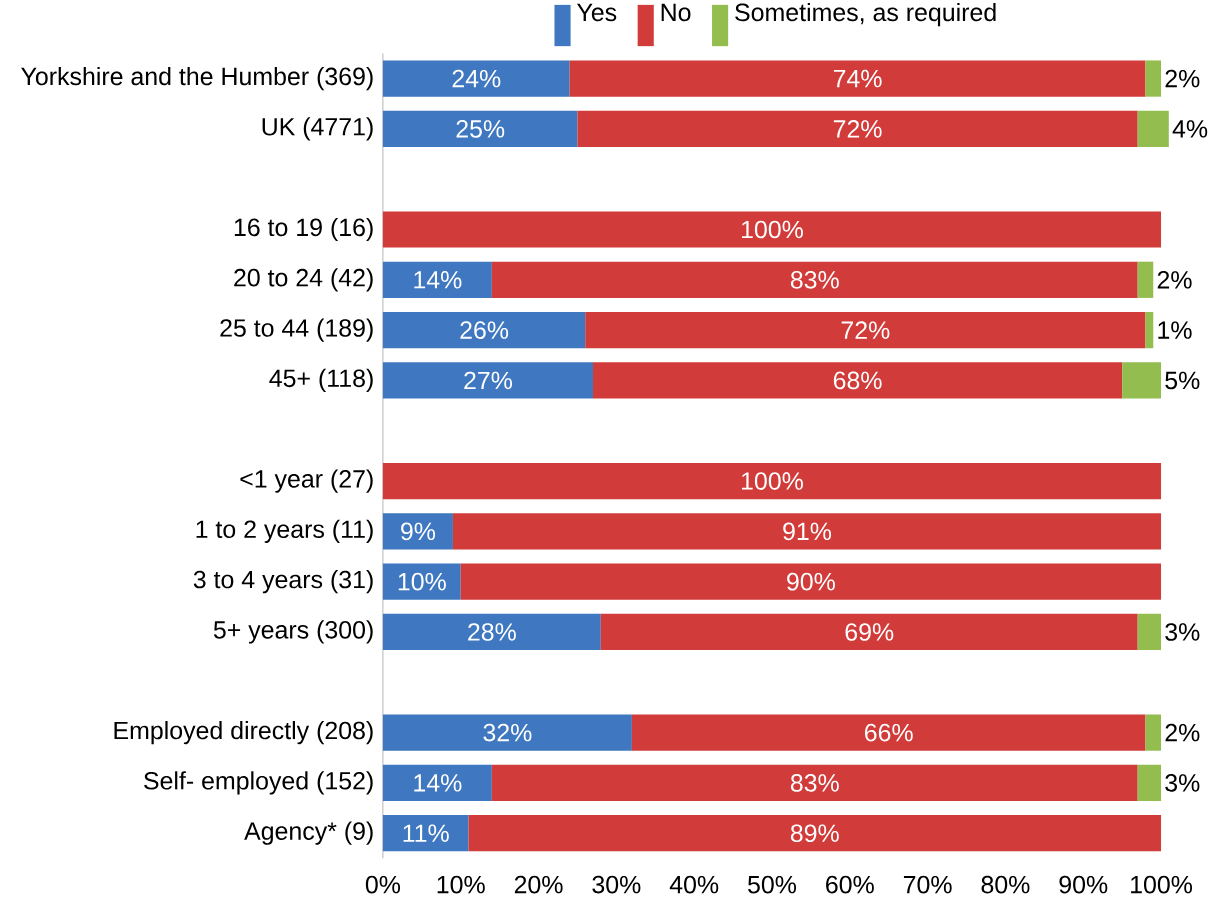 The image size is (1211, 902). What do you see at coordinates (616, 884) in the screenshot?
I see `x-tick-label: 30%` at bounding box center [616, 884].